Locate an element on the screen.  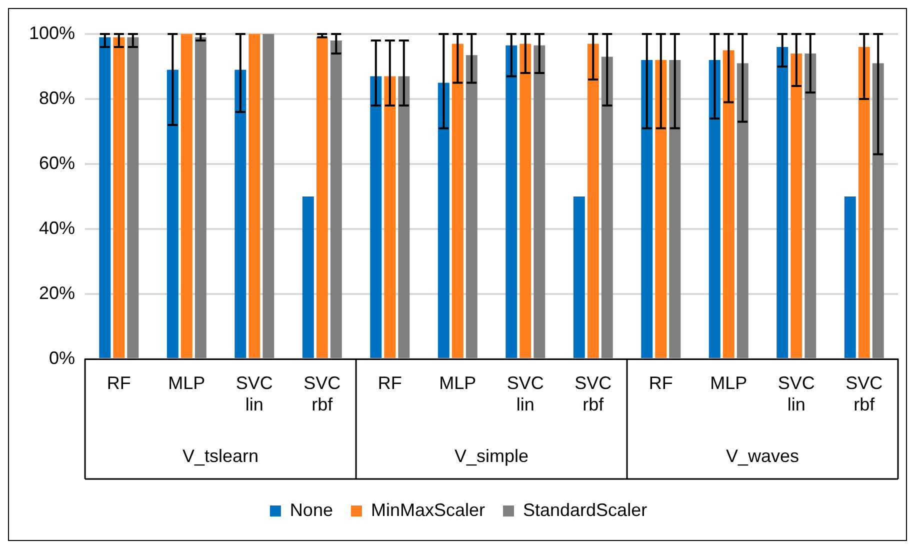
y-tick-label: 100% is located at coordinates (52, 32).